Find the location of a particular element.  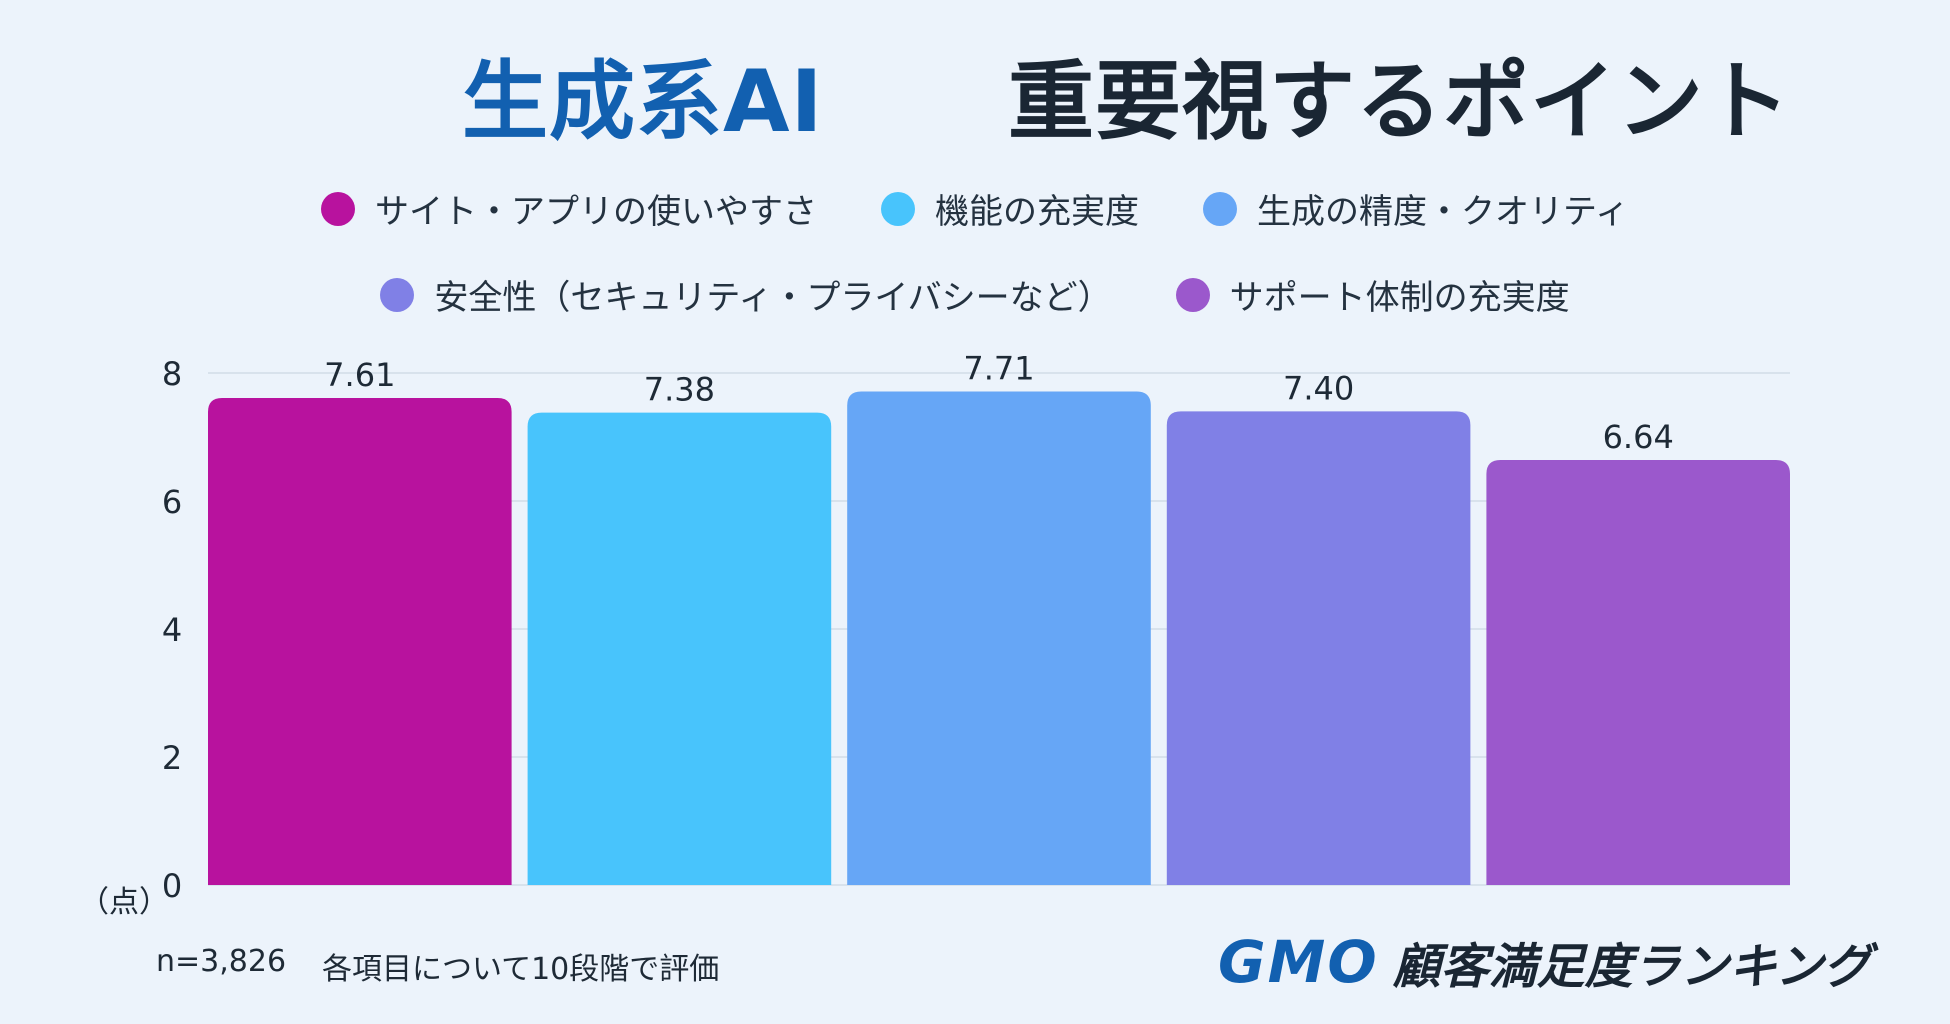

data-labels: 7.61 7.38 7.71 7.40 6.64 is located at coordinates (999, 403).